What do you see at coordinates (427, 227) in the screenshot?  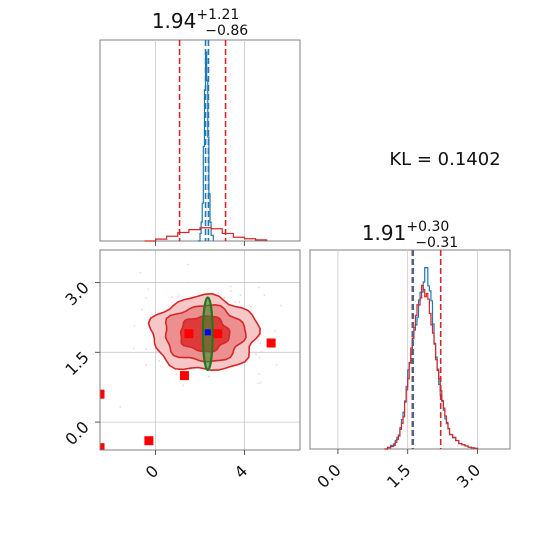 I see `title-upper: +0.30` at bounding box center [427, 227].